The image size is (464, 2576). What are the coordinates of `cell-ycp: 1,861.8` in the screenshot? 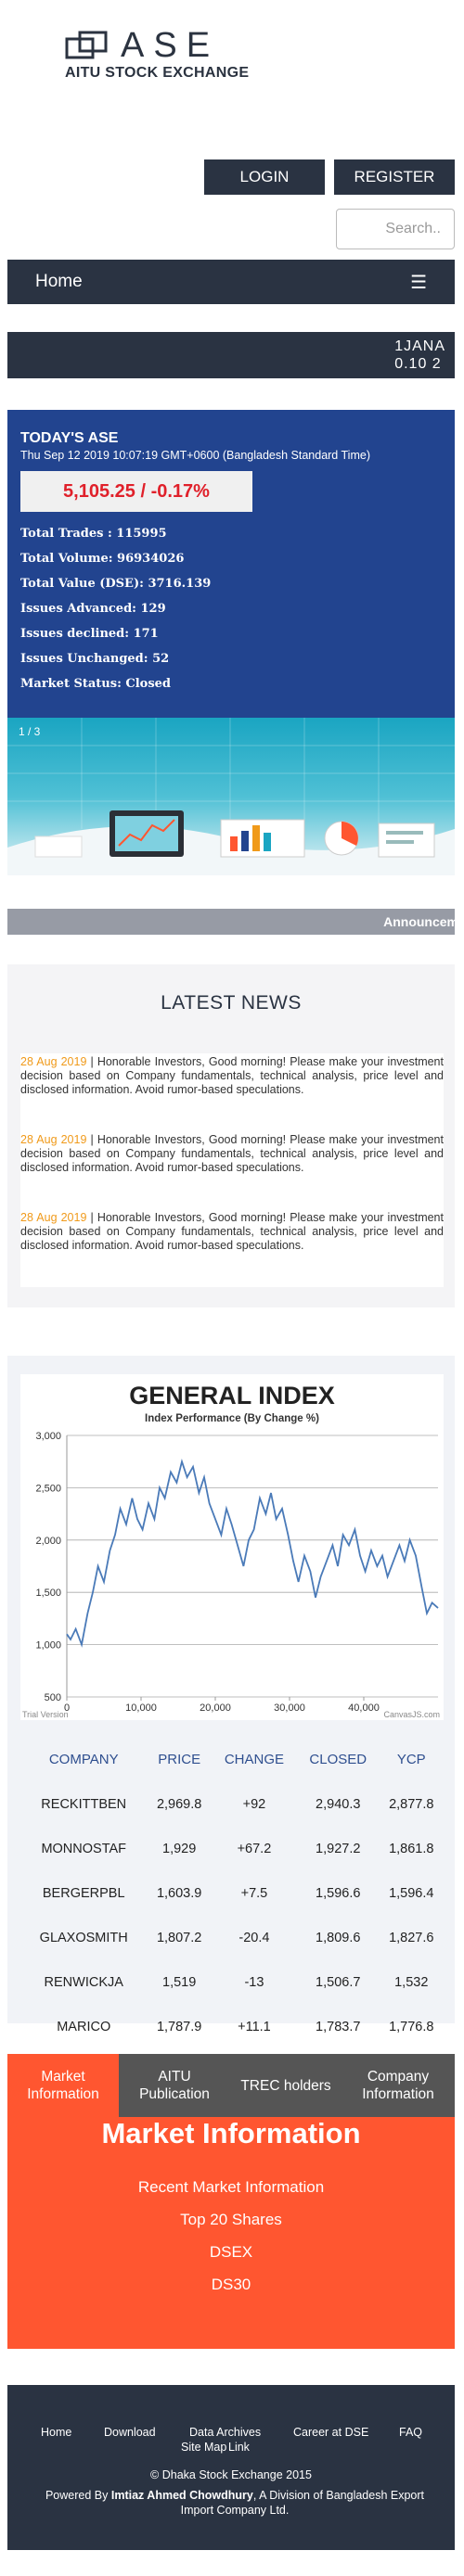 It's located at (412, 1849).